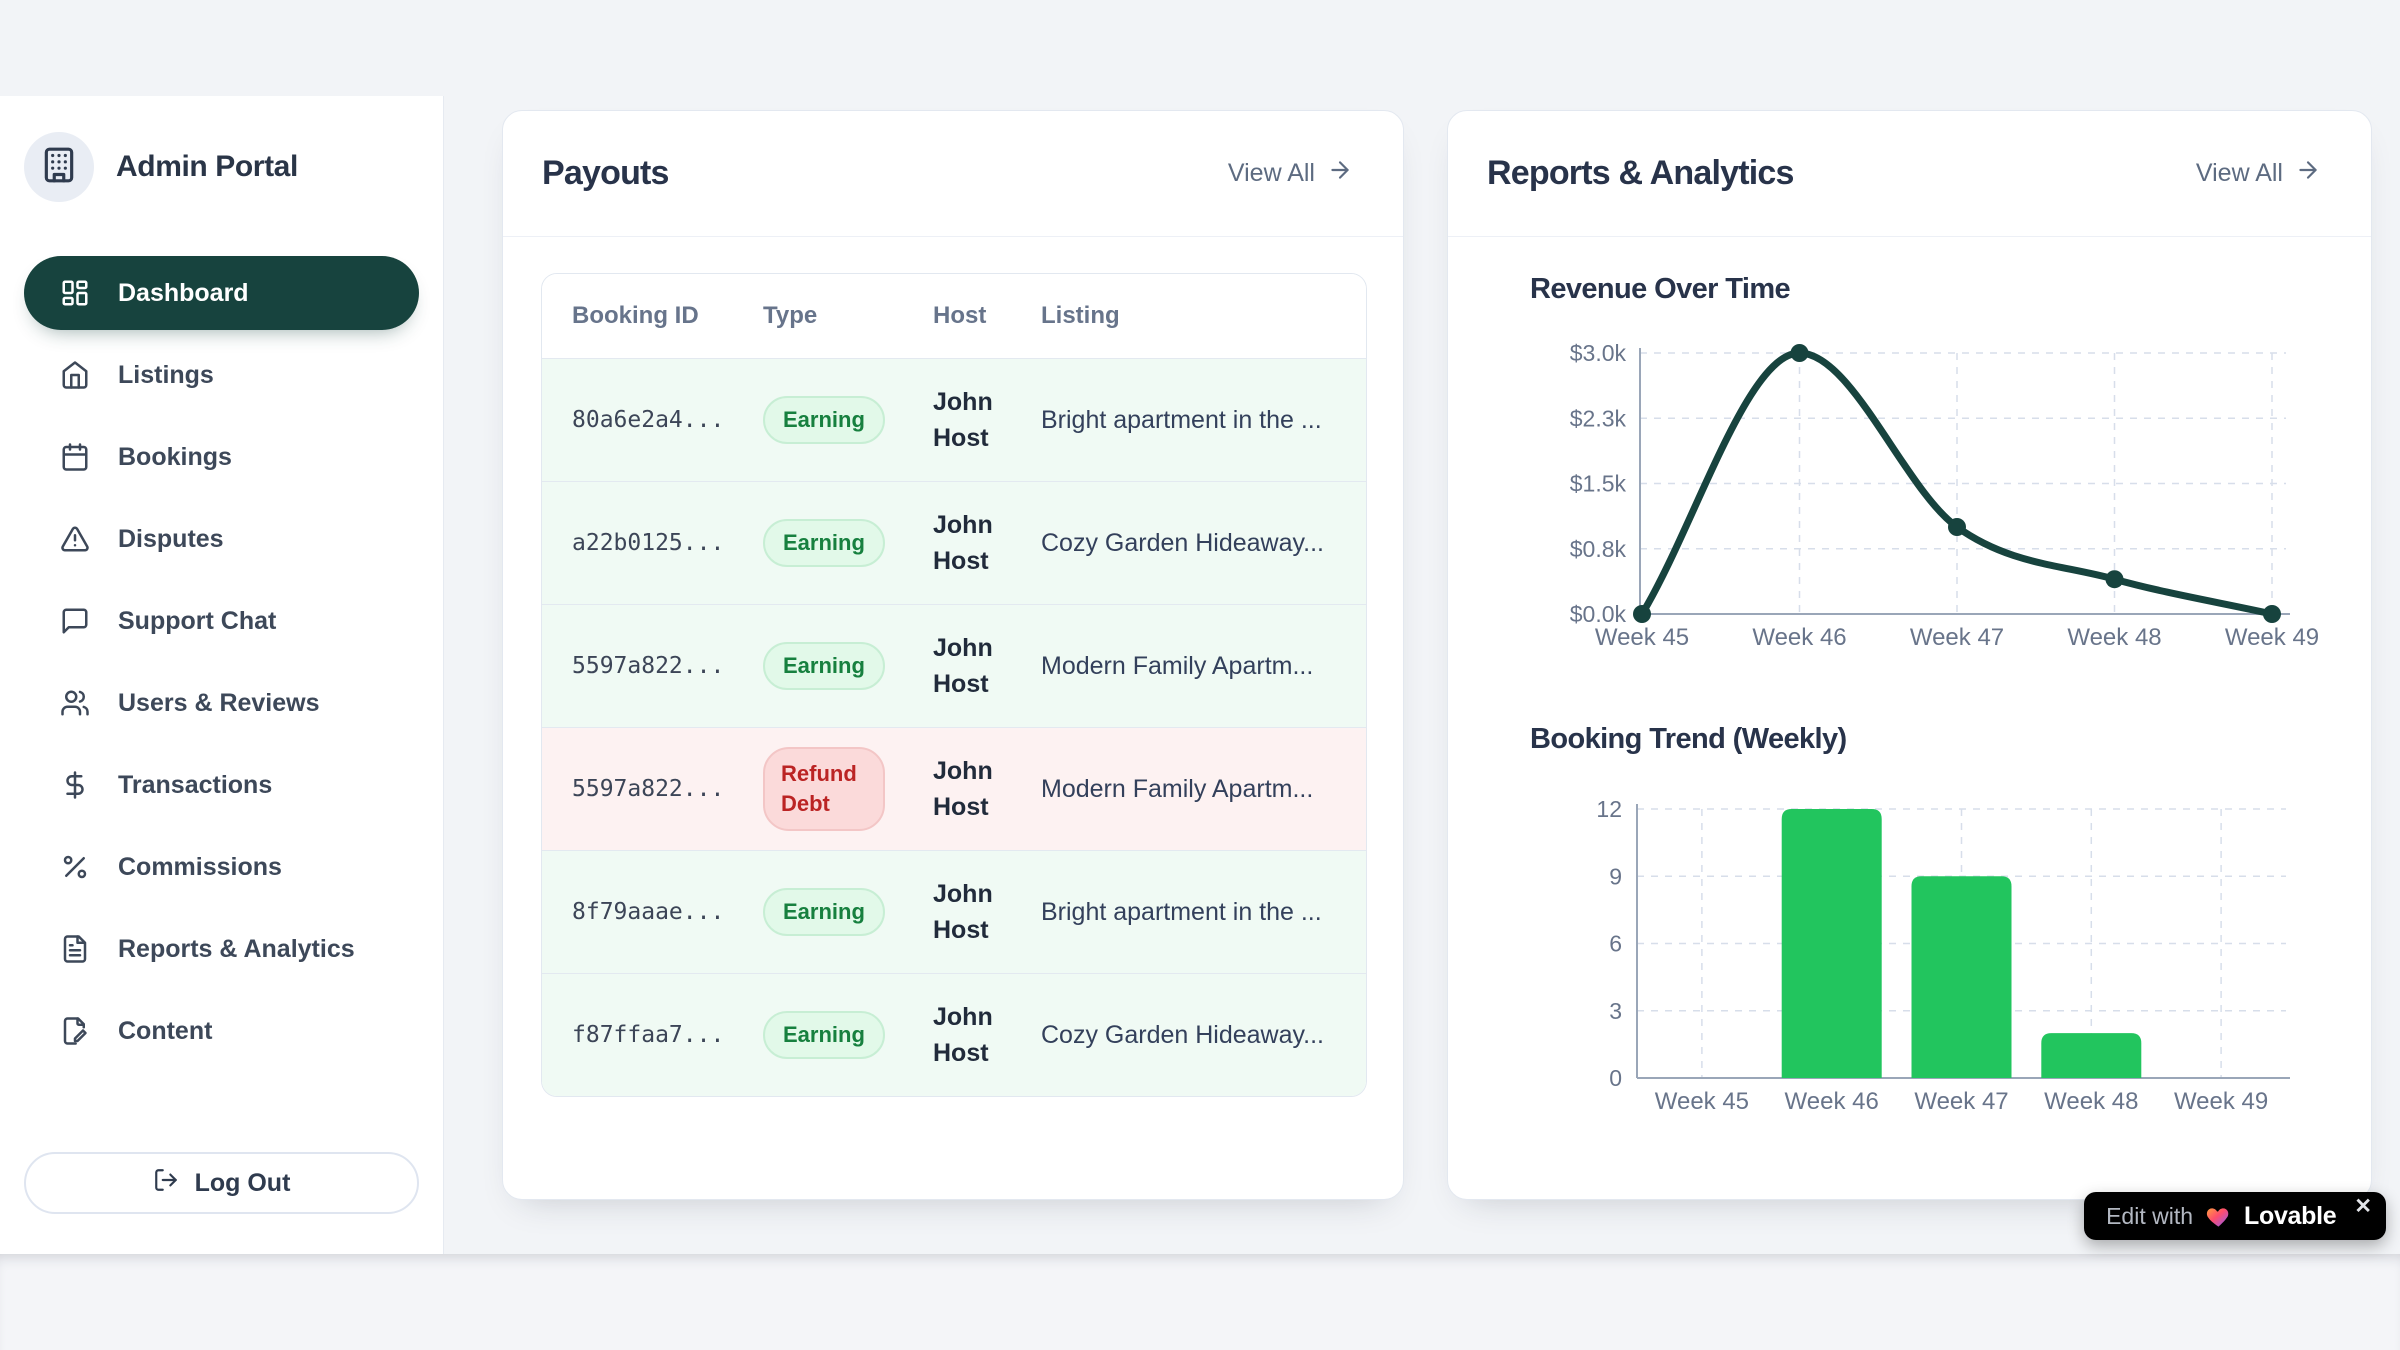 This screenshot has width=2400, height=1350. Describe the element at coordinates (635, 315) in the screenshot. I see `column-header-booking-id: Booking ID` at that location.